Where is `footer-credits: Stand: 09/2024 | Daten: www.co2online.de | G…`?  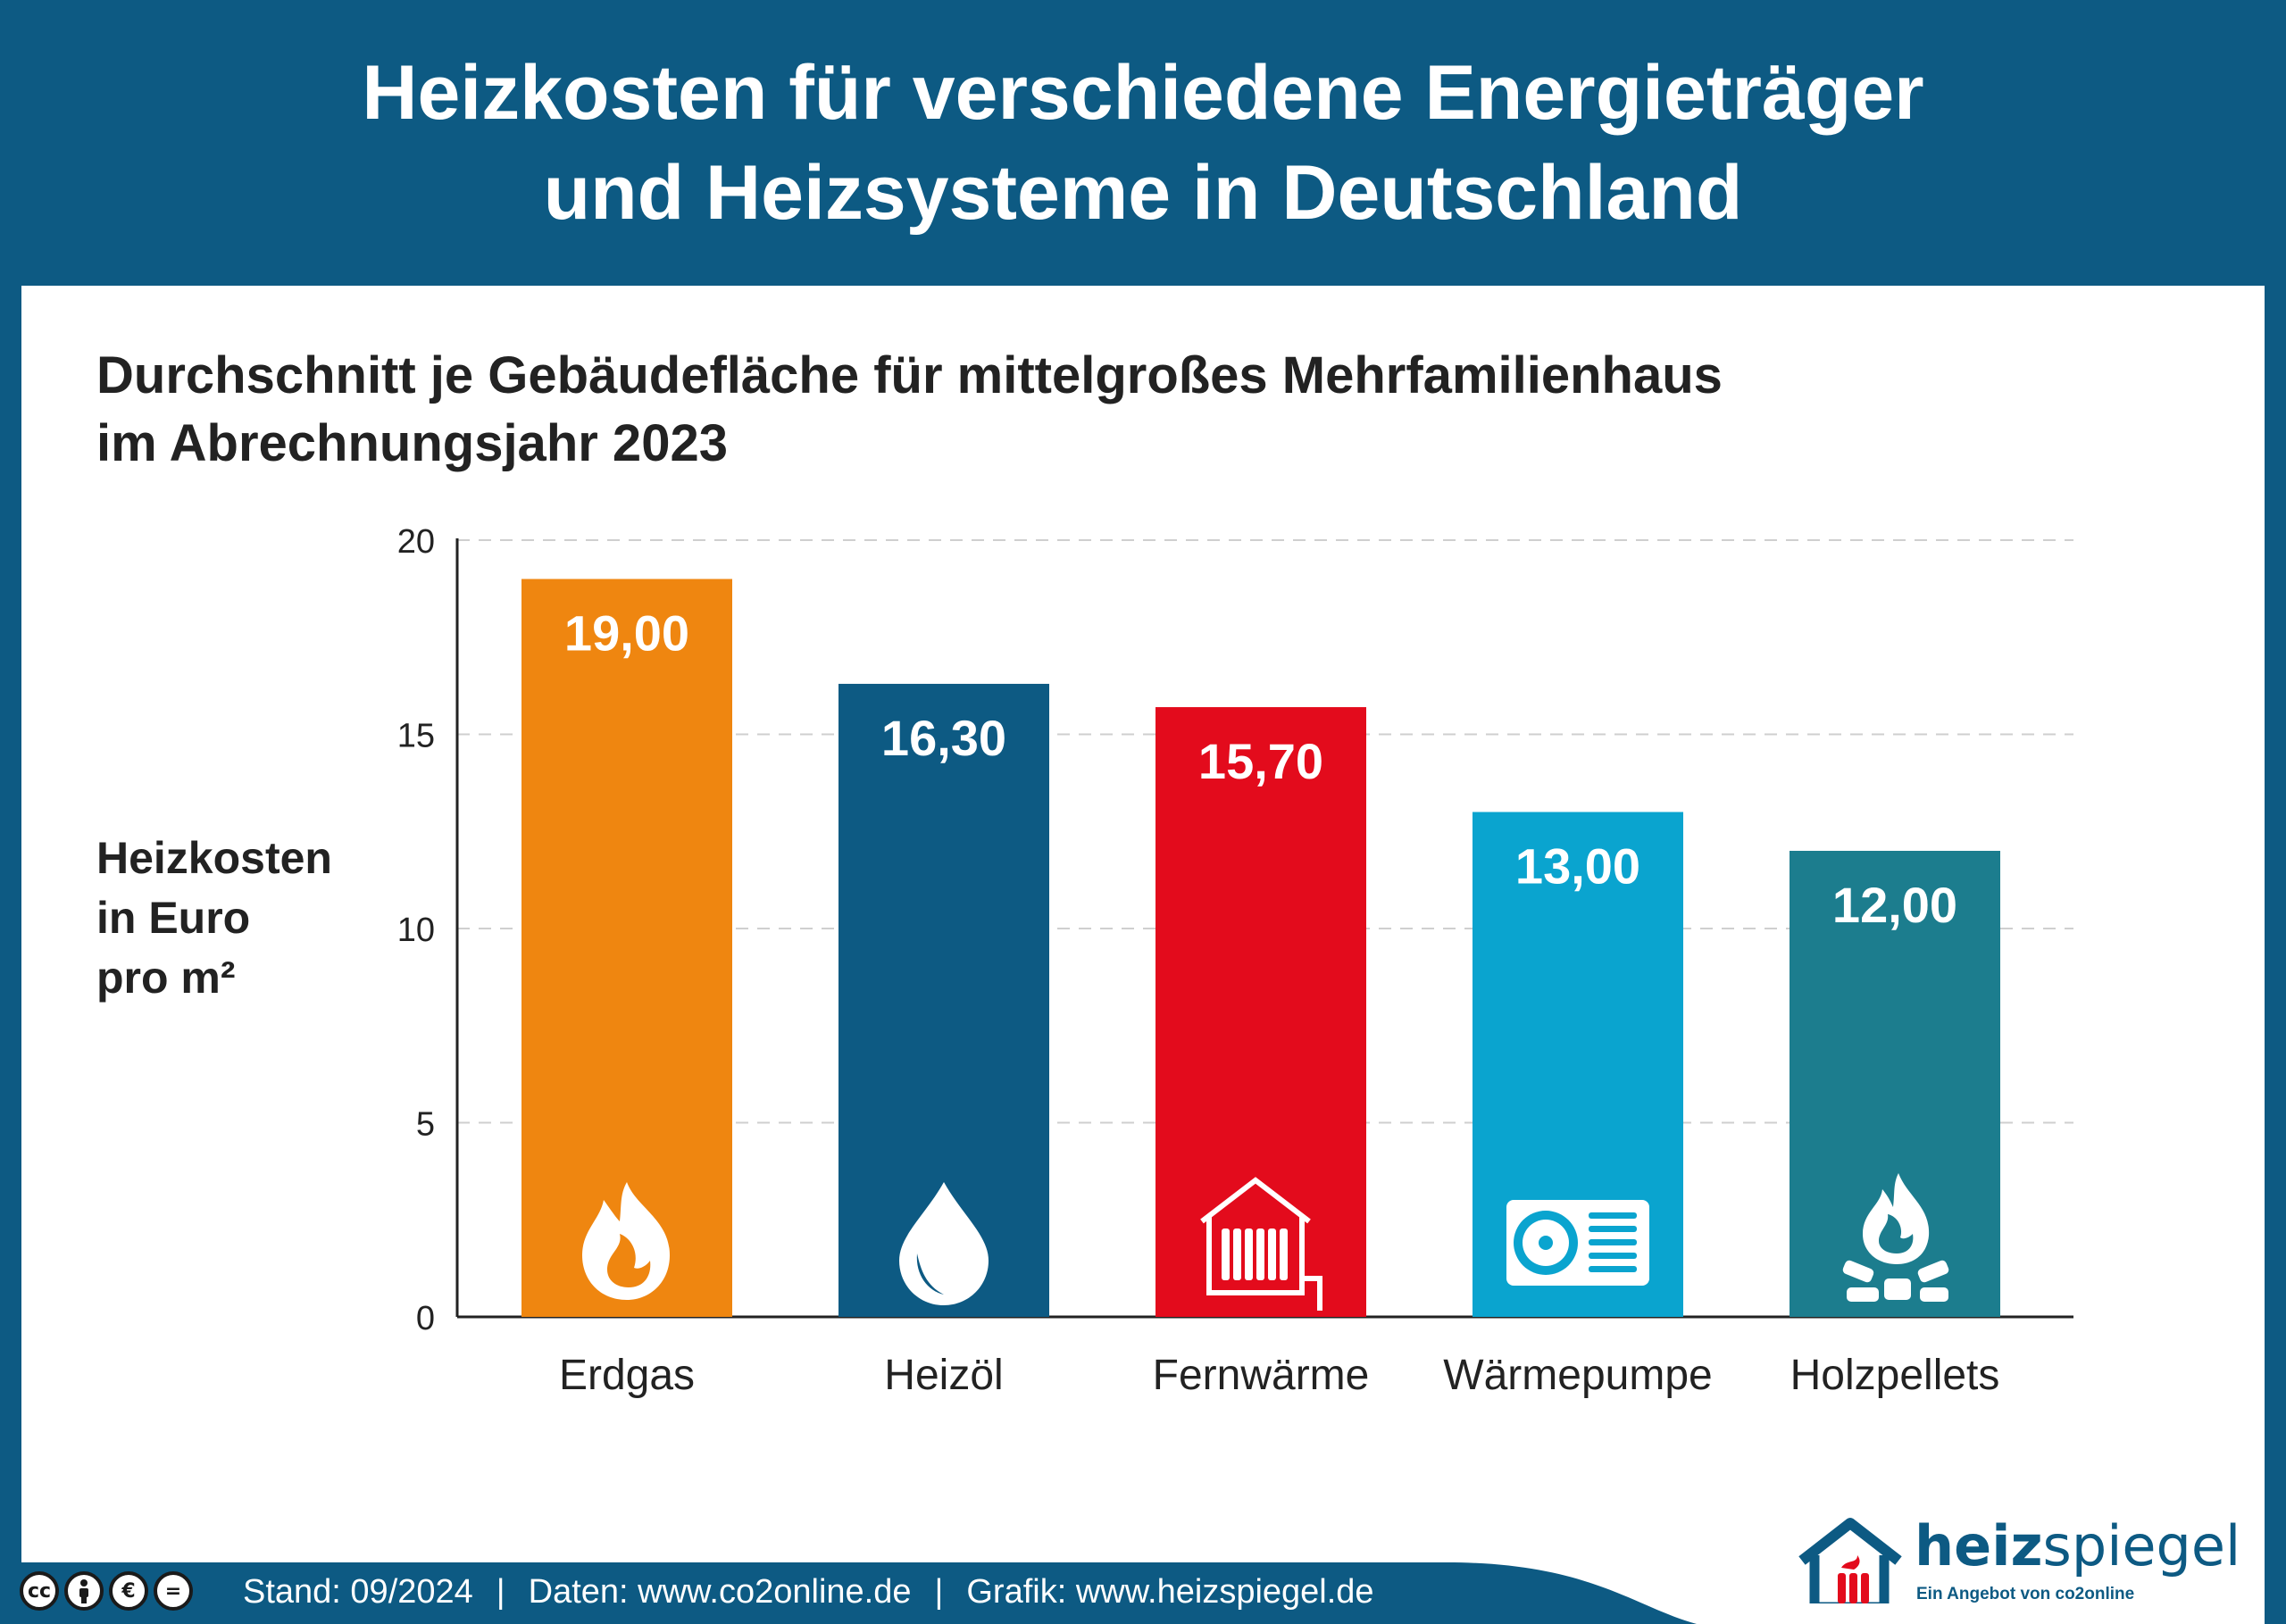 footer-credits: Stand: 09/2024 | Daten: www.co2online.de | G… is located at coordinates (808, 1592).